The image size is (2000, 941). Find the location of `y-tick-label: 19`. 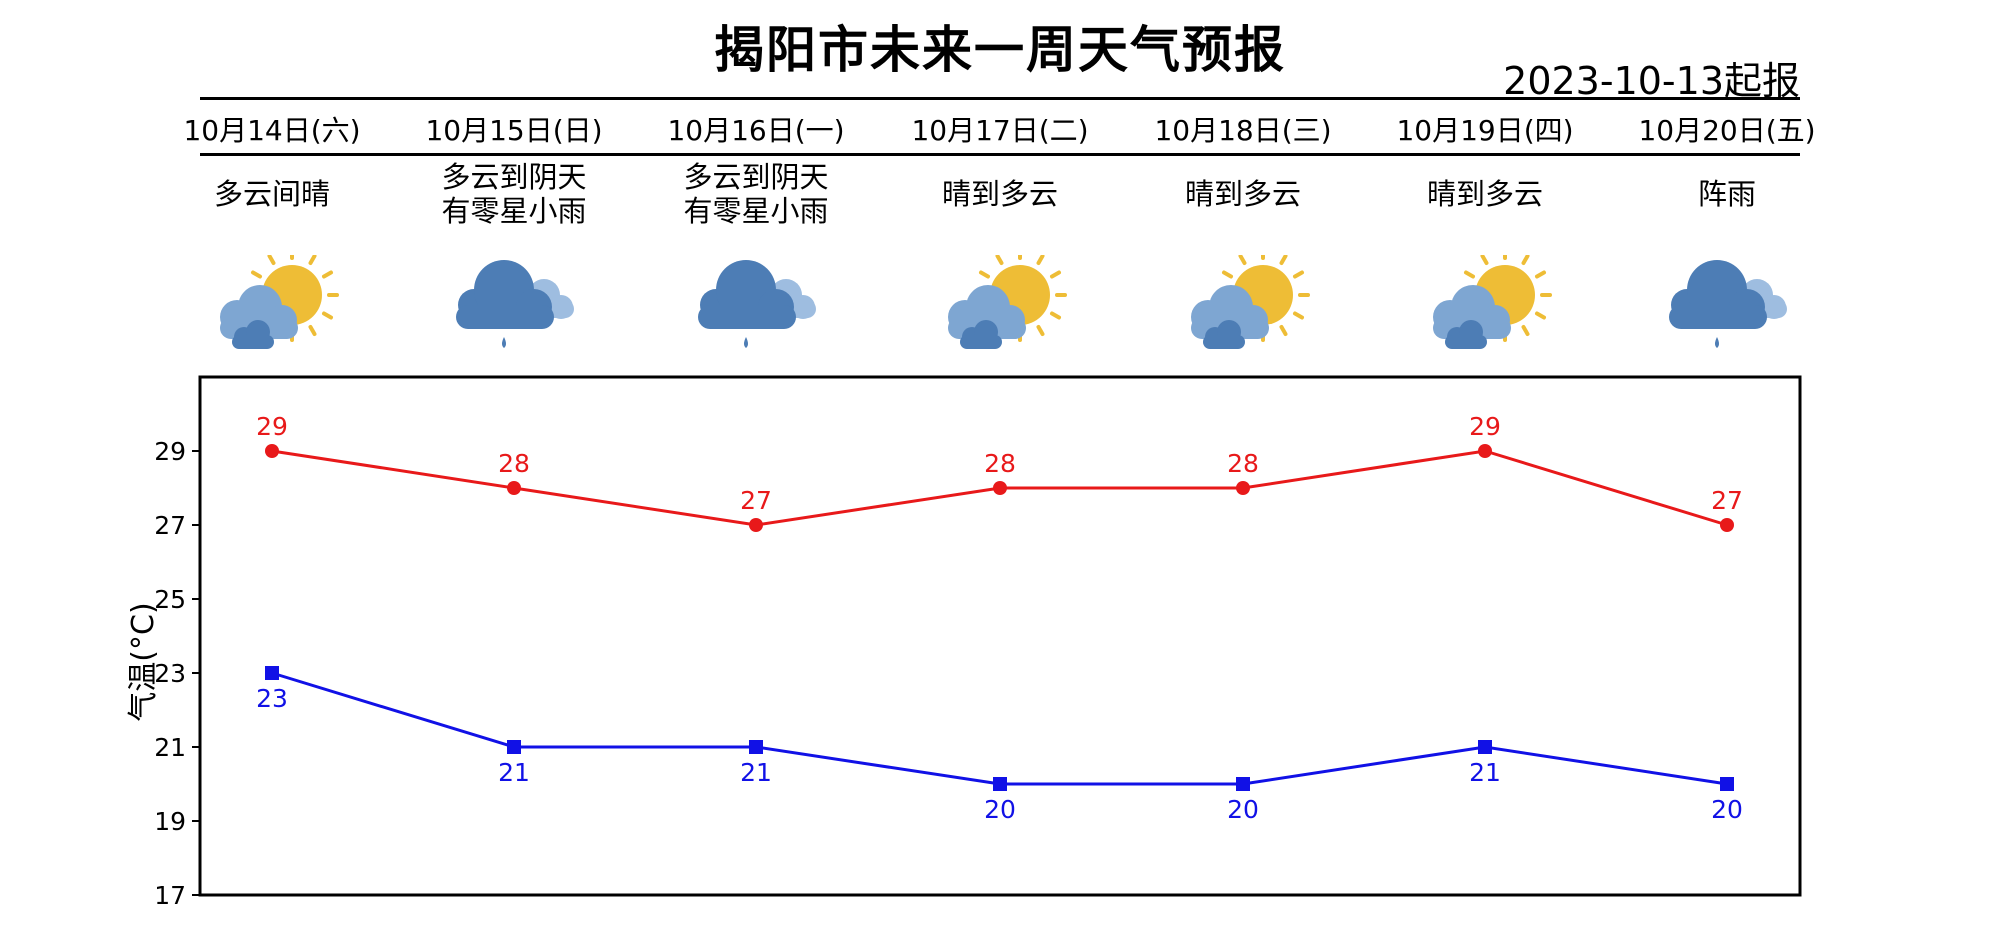

y-tick-label: 19 is located at coordinates (170, 821).